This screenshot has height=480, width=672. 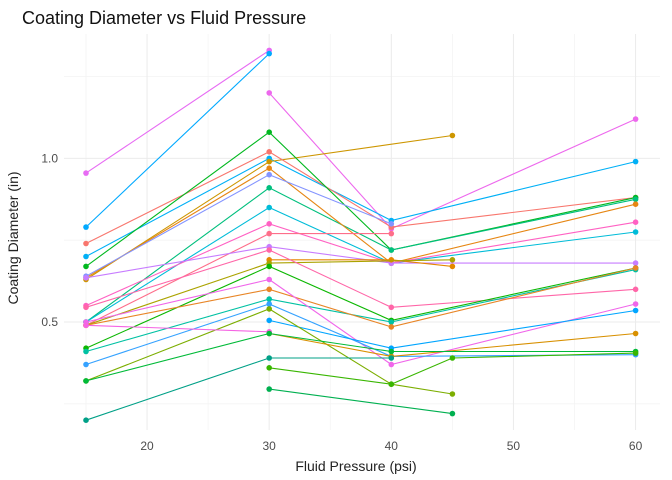 What do you see at coordinates (392, 446) in the screenshot?
I see `x-tick-label: 40` at bounding box center [392, 446].